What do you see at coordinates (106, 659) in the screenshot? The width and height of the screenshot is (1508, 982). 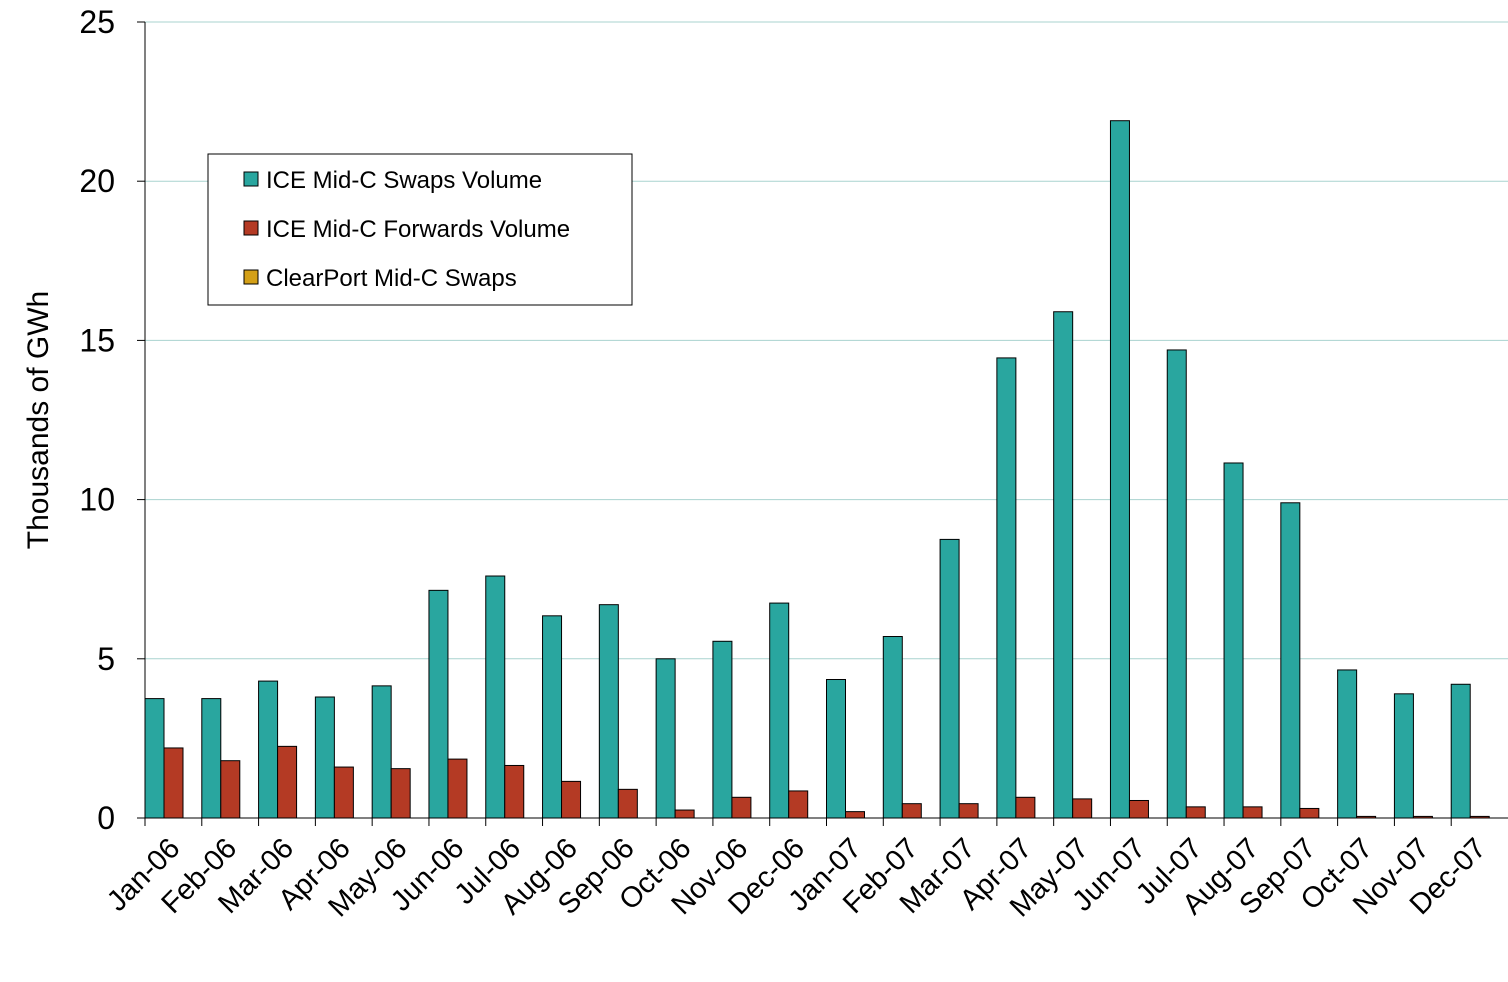 I see `y-tick-label: 5` at bounding box center [106, 659].